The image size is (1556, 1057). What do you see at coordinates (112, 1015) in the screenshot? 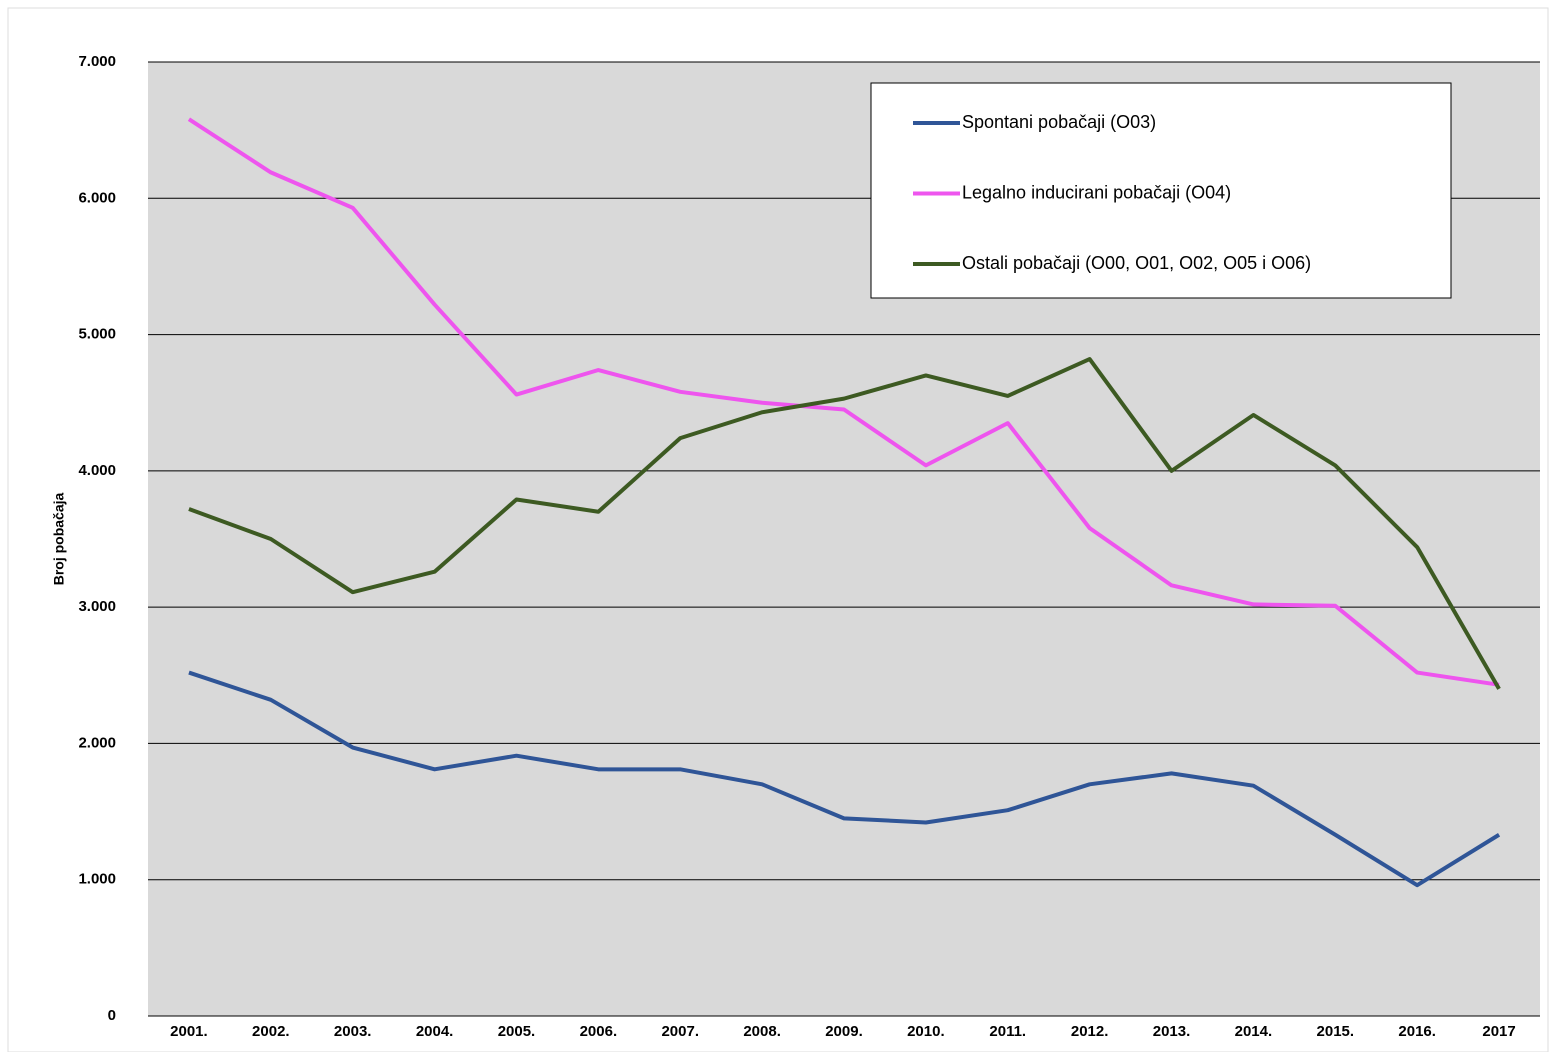
I see `y-tick-label: 0` at bounding box center [112, 1015].